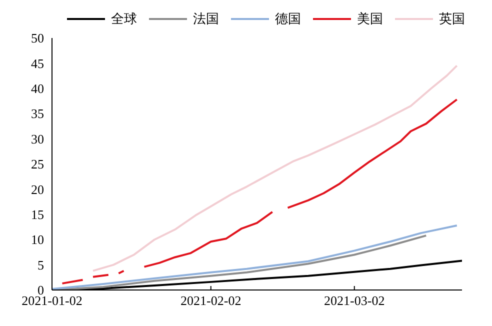 This screenshot has height=326, width=492. I want to click on legend-label: 英国, so click(452, 19).